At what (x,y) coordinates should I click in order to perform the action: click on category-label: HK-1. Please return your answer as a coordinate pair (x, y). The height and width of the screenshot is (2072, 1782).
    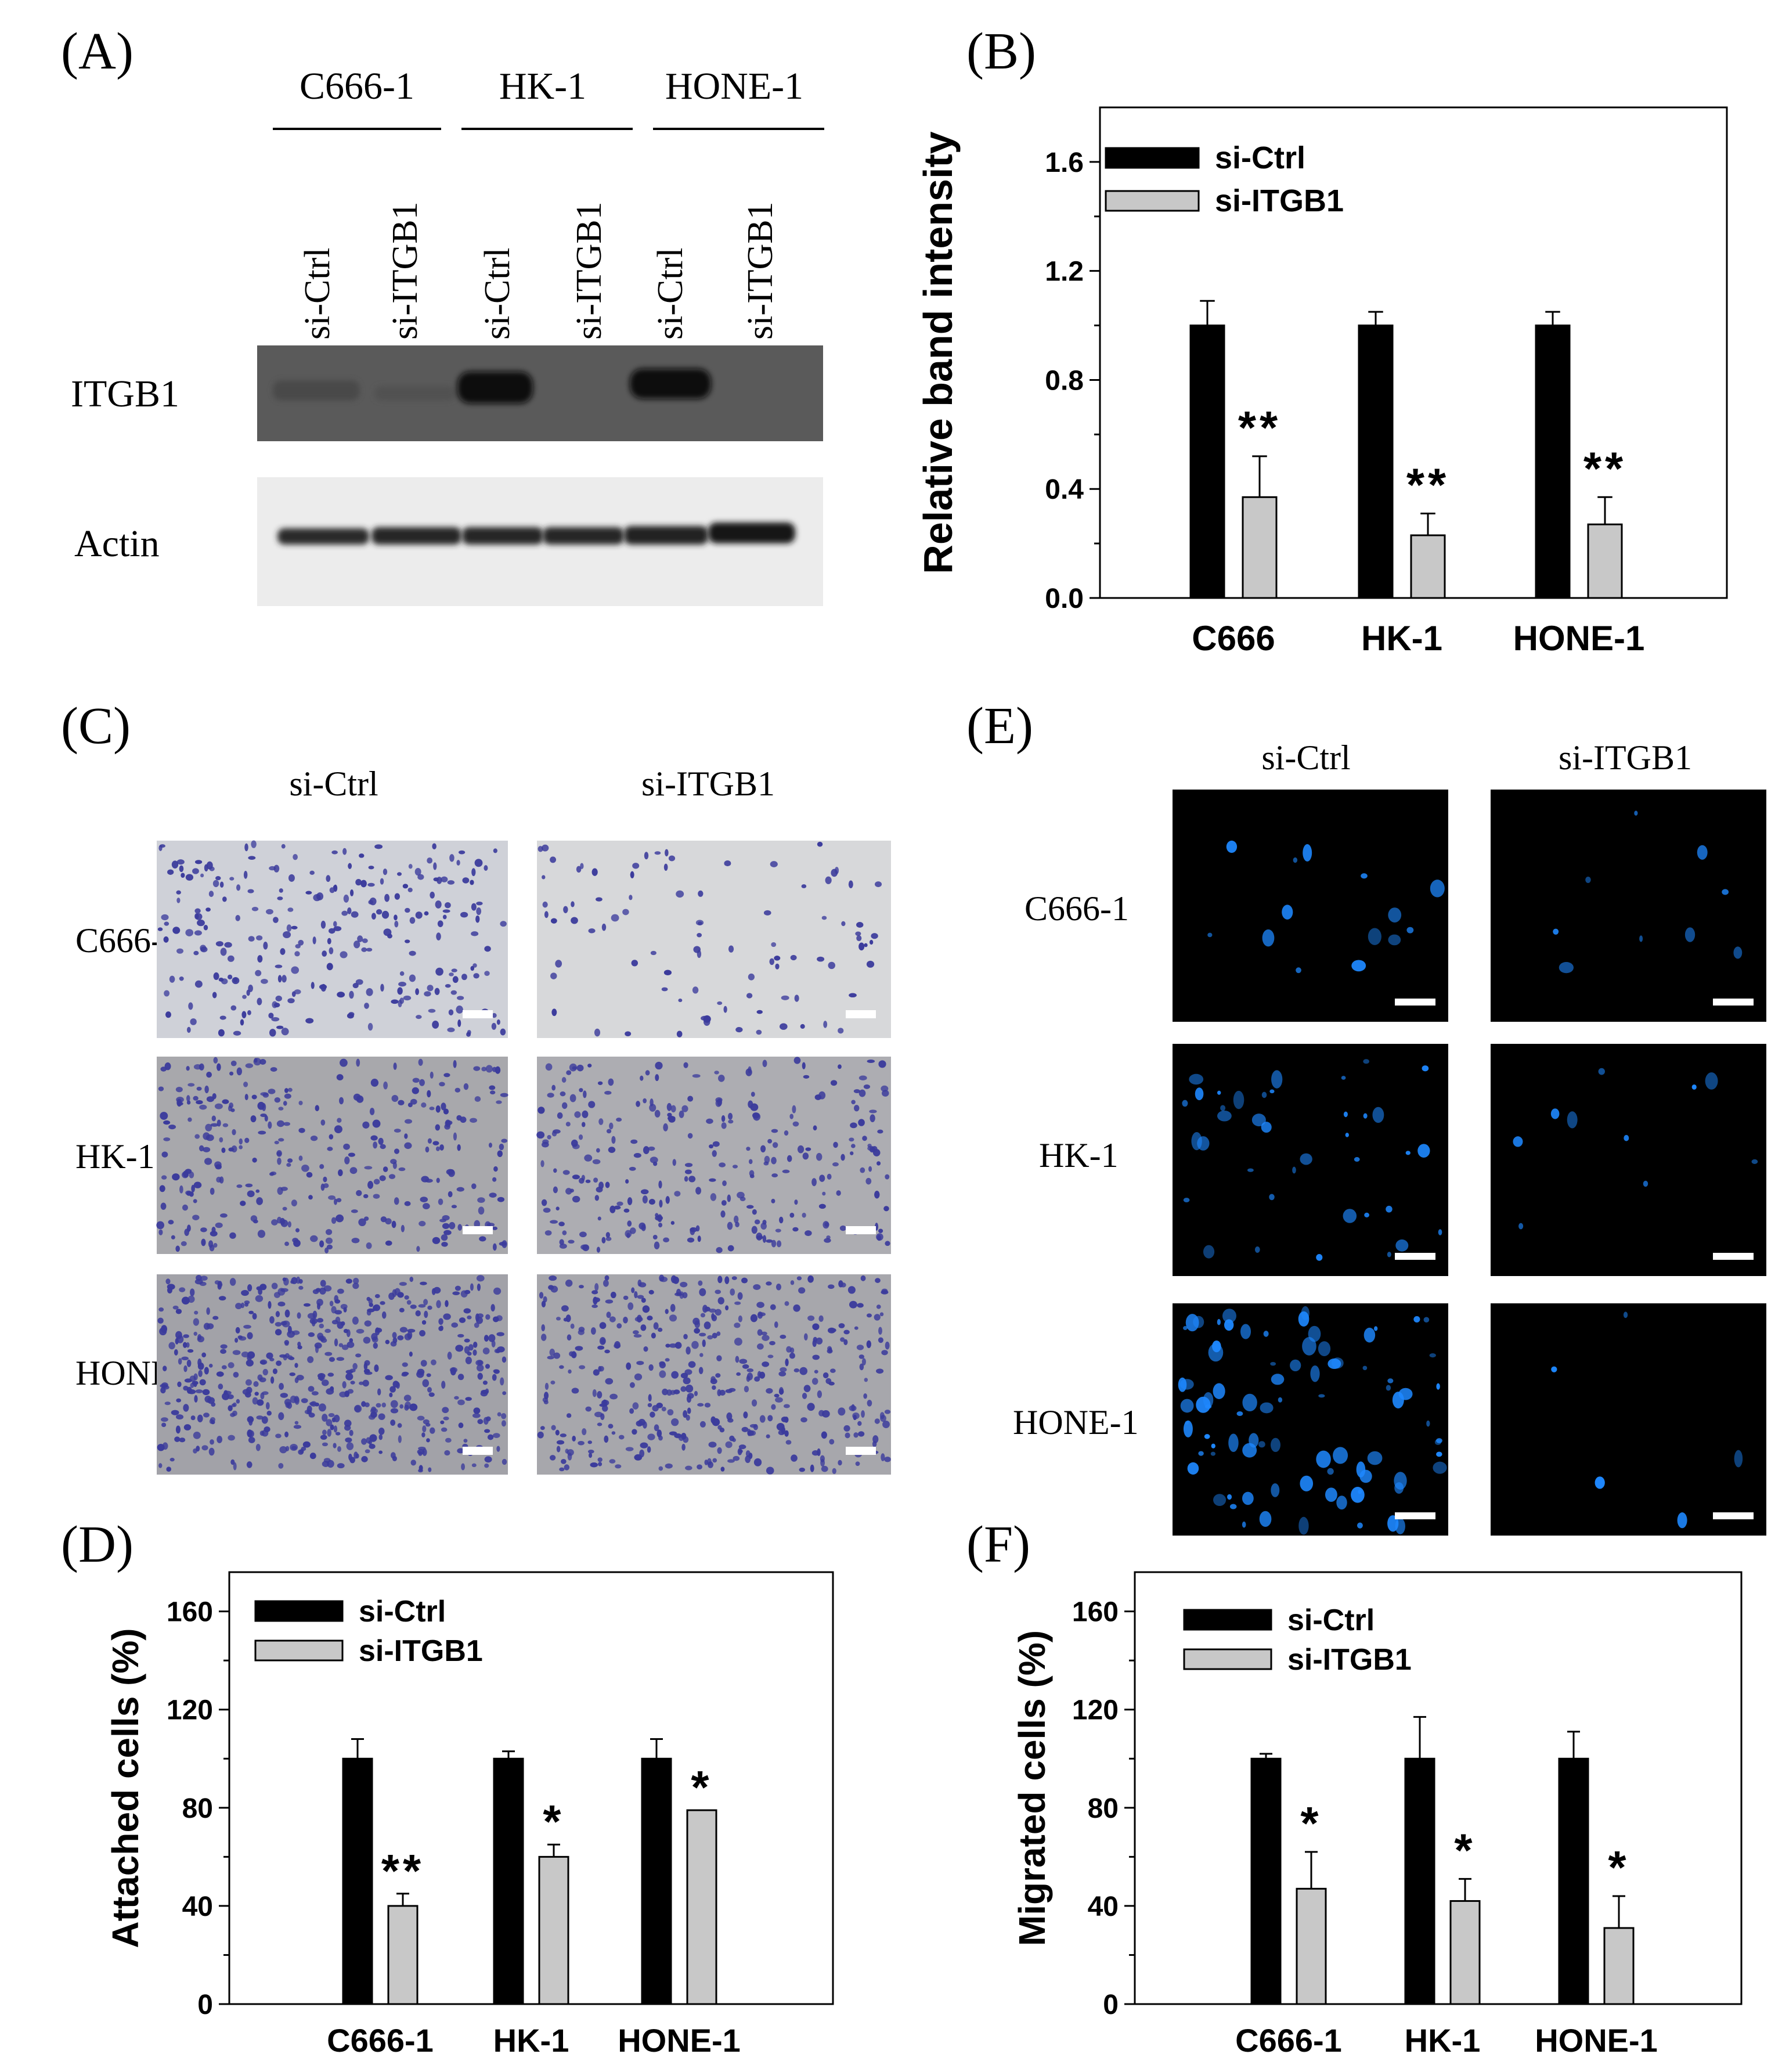
    Looking at the image, I should click on (531, 2040).